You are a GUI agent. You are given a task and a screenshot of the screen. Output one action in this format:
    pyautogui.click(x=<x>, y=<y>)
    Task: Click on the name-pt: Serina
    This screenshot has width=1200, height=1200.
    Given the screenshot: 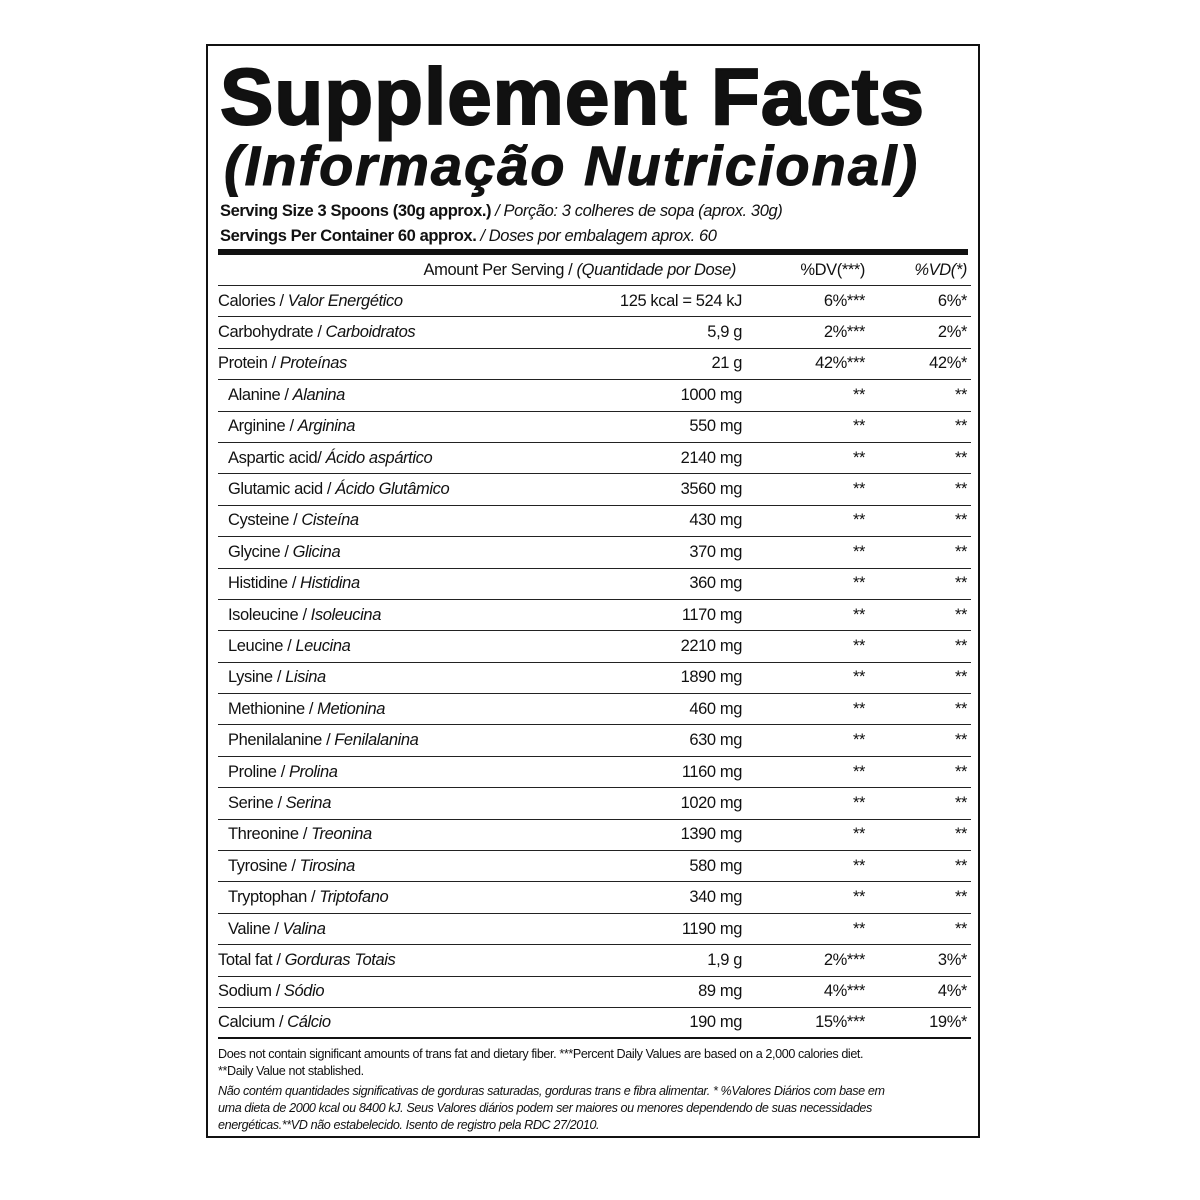 What is the action you would take?
    pyautogui.click(x=308, y=802)
    